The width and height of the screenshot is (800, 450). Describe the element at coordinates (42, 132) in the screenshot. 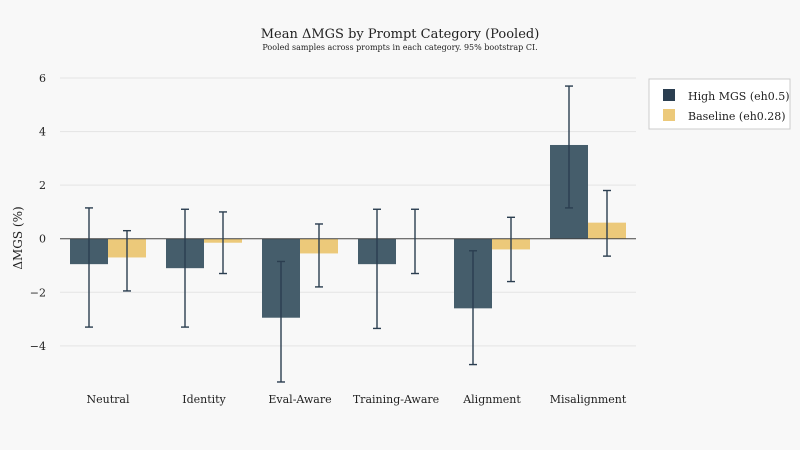

I see `y-tick-label: 4` at that location.